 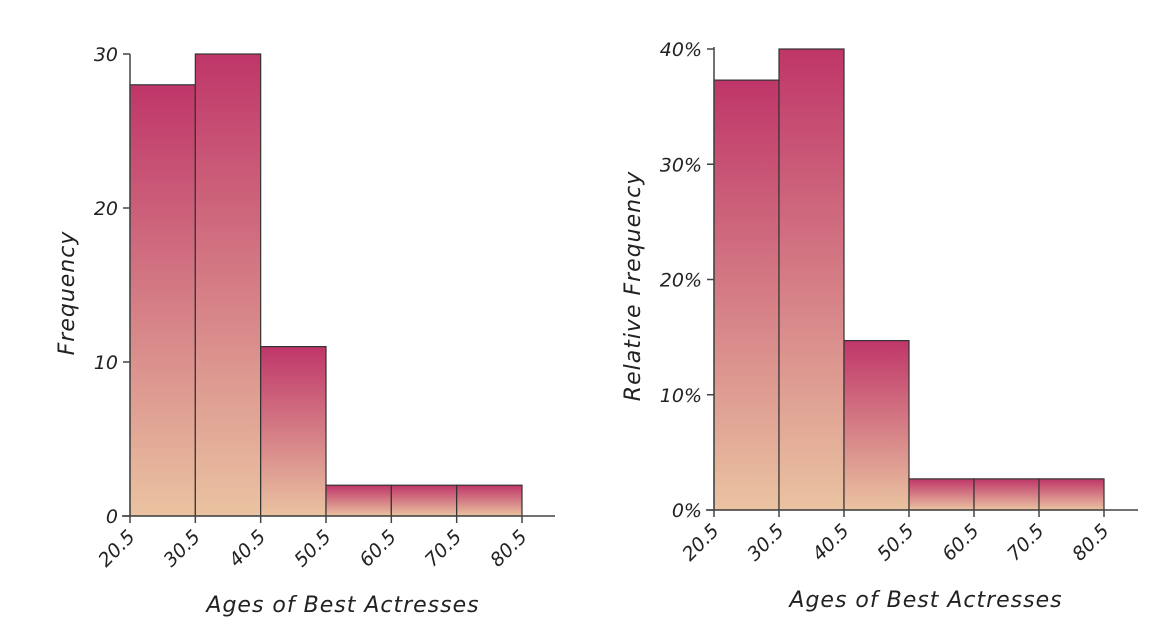 I want to click on y-tick-label: 30%, so click(x=681, y=165).